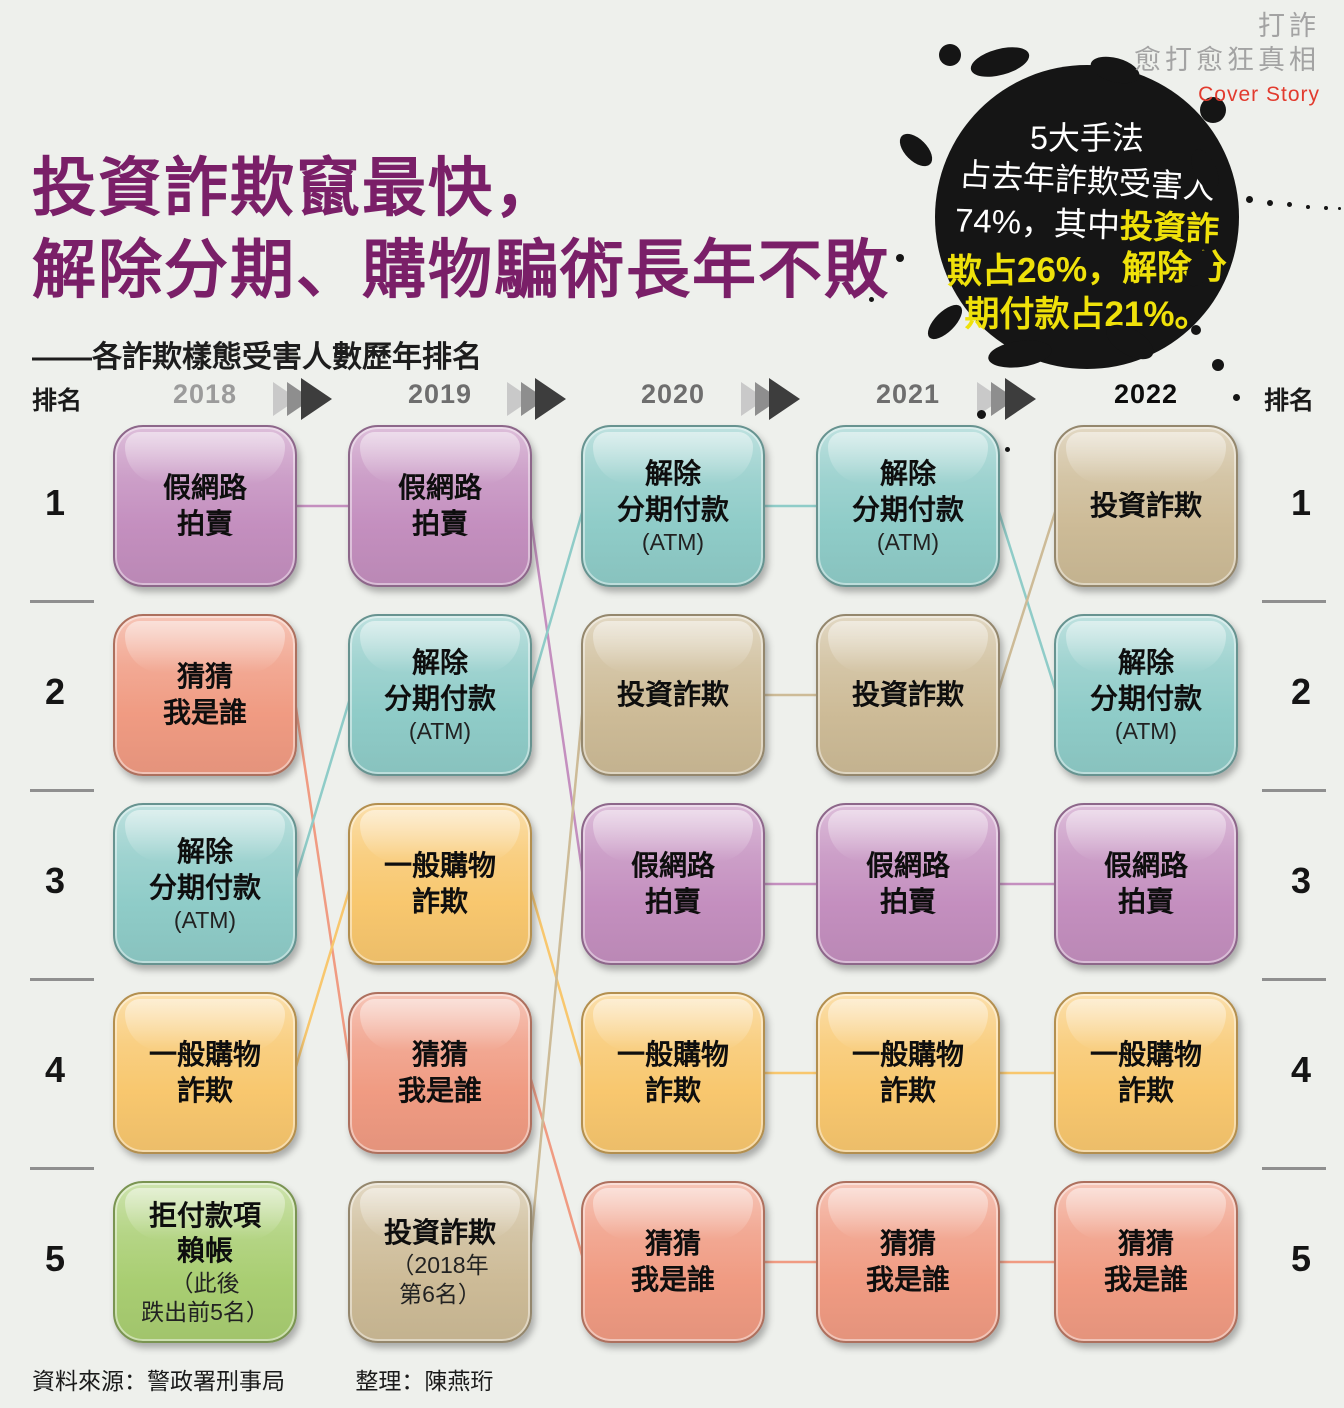 The width and height of the screenshot is (1344, 1408). What do you see at coordinates (673, 1262) in the screenshot?
I see `fraud-box-2020-rank5: 猜猜 我是誰` at bounding box center [673, 1262].